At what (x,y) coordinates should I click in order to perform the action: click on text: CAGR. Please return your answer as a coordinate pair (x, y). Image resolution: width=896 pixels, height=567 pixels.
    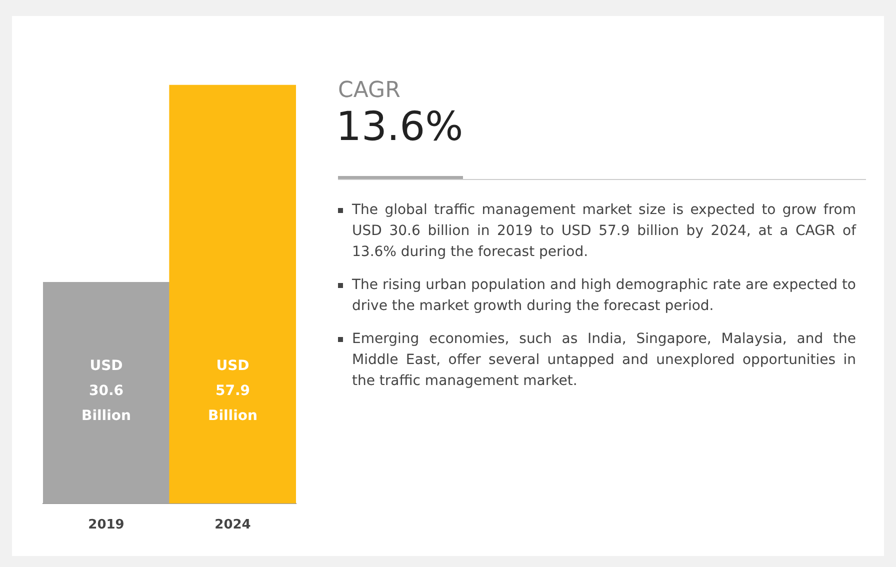
    Looking at the image, I should click on (369, 90).